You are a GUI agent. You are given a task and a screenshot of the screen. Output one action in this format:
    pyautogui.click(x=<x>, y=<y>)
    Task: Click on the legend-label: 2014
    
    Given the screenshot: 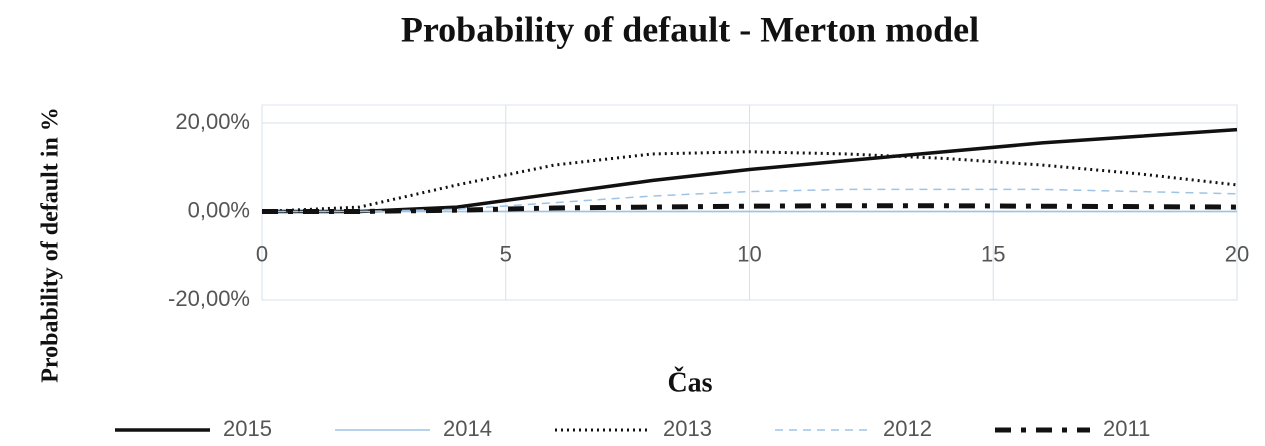 What is the action you would take?
    pyautogui.click(x=467, y=428)
    